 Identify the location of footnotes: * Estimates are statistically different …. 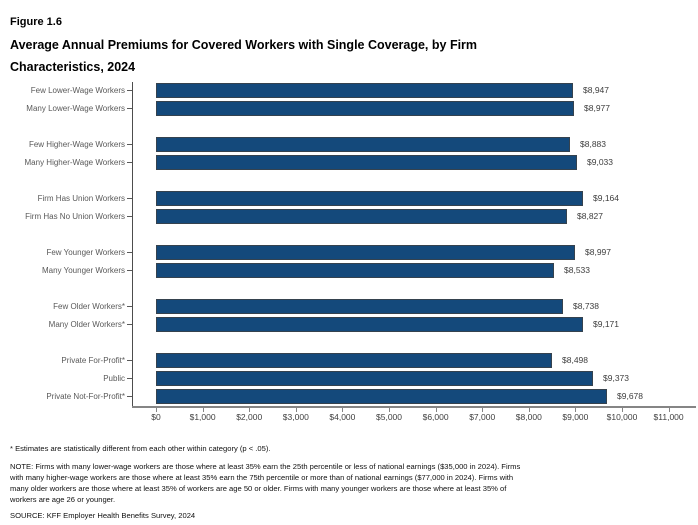
(352, 482).